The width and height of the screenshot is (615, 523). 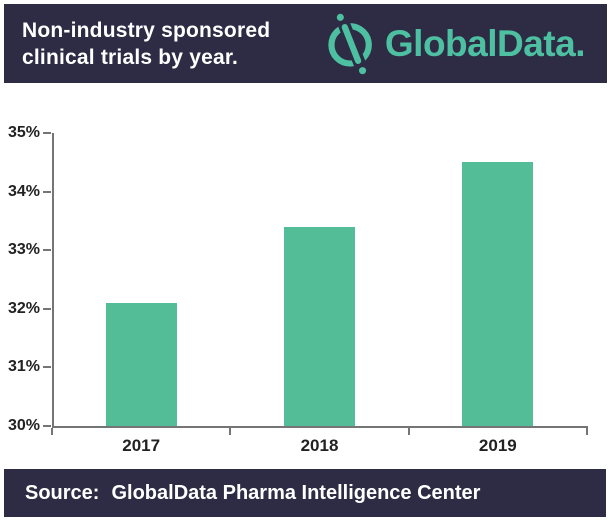 I want to click on y-axis-label: 31%, so click(x=23, y=367).